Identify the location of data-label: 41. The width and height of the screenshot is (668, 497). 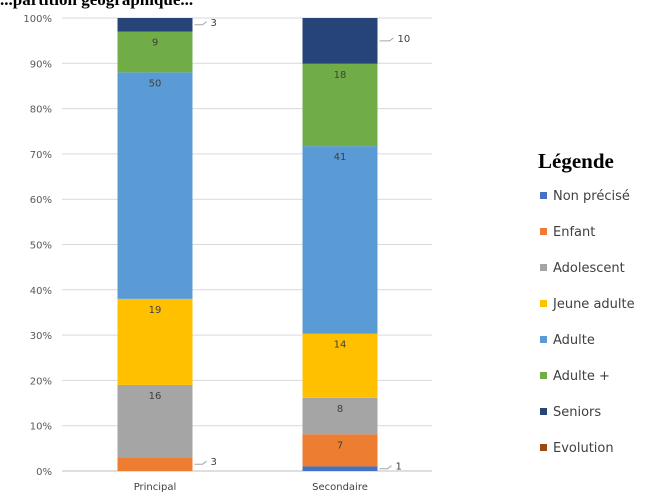
(340, 157).